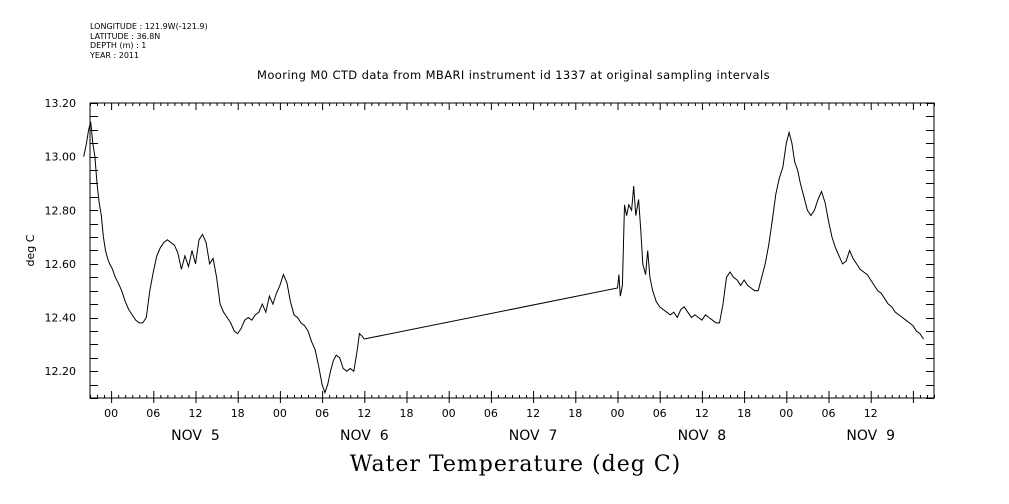 This screenshot has height=504, width=1009. Describe the element at coordinates (61, 157) in the screenshot. I see `y-tick-label: 13.00` at that location.